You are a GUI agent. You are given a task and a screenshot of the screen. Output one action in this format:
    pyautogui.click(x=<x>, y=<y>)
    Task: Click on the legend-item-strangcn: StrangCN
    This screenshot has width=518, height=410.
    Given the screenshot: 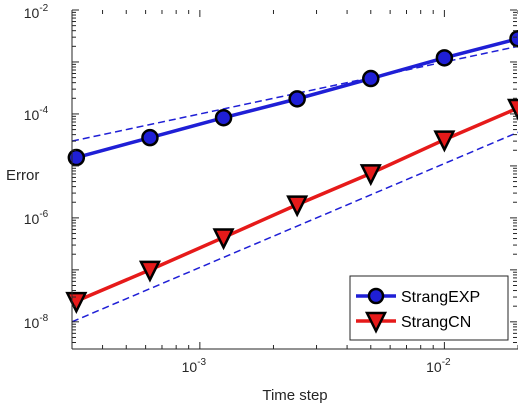 What is the action you would take?
    pyautogui.click(x=413, y=322)
    